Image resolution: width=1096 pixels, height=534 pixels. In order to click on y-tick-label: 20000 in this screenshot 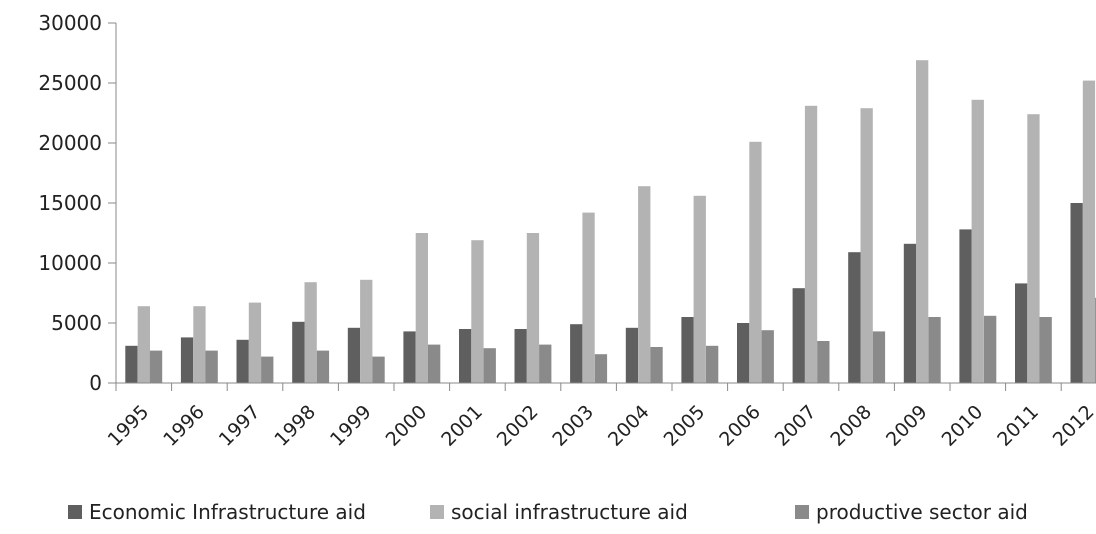, I will do `click(70, 143)`.